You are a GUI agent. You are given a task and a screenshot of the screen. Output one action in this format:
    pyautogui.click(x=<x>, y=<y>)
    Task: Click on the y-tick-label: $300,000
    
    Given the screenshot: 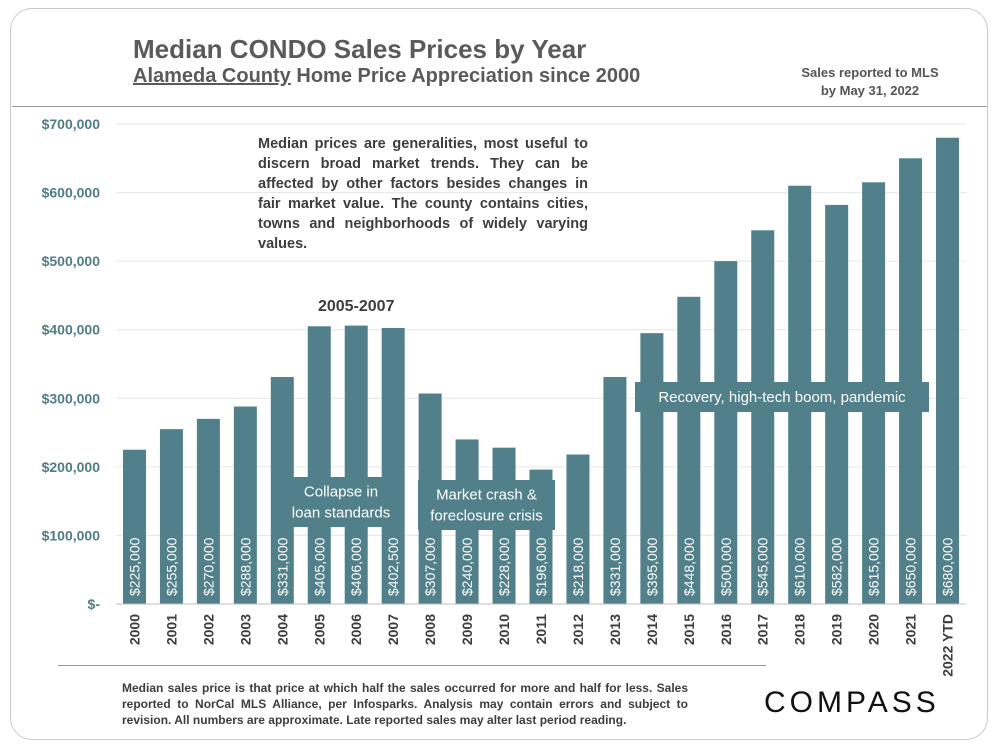 What is the action you would take?
    pyautogui.click(x=71, y=398)
    